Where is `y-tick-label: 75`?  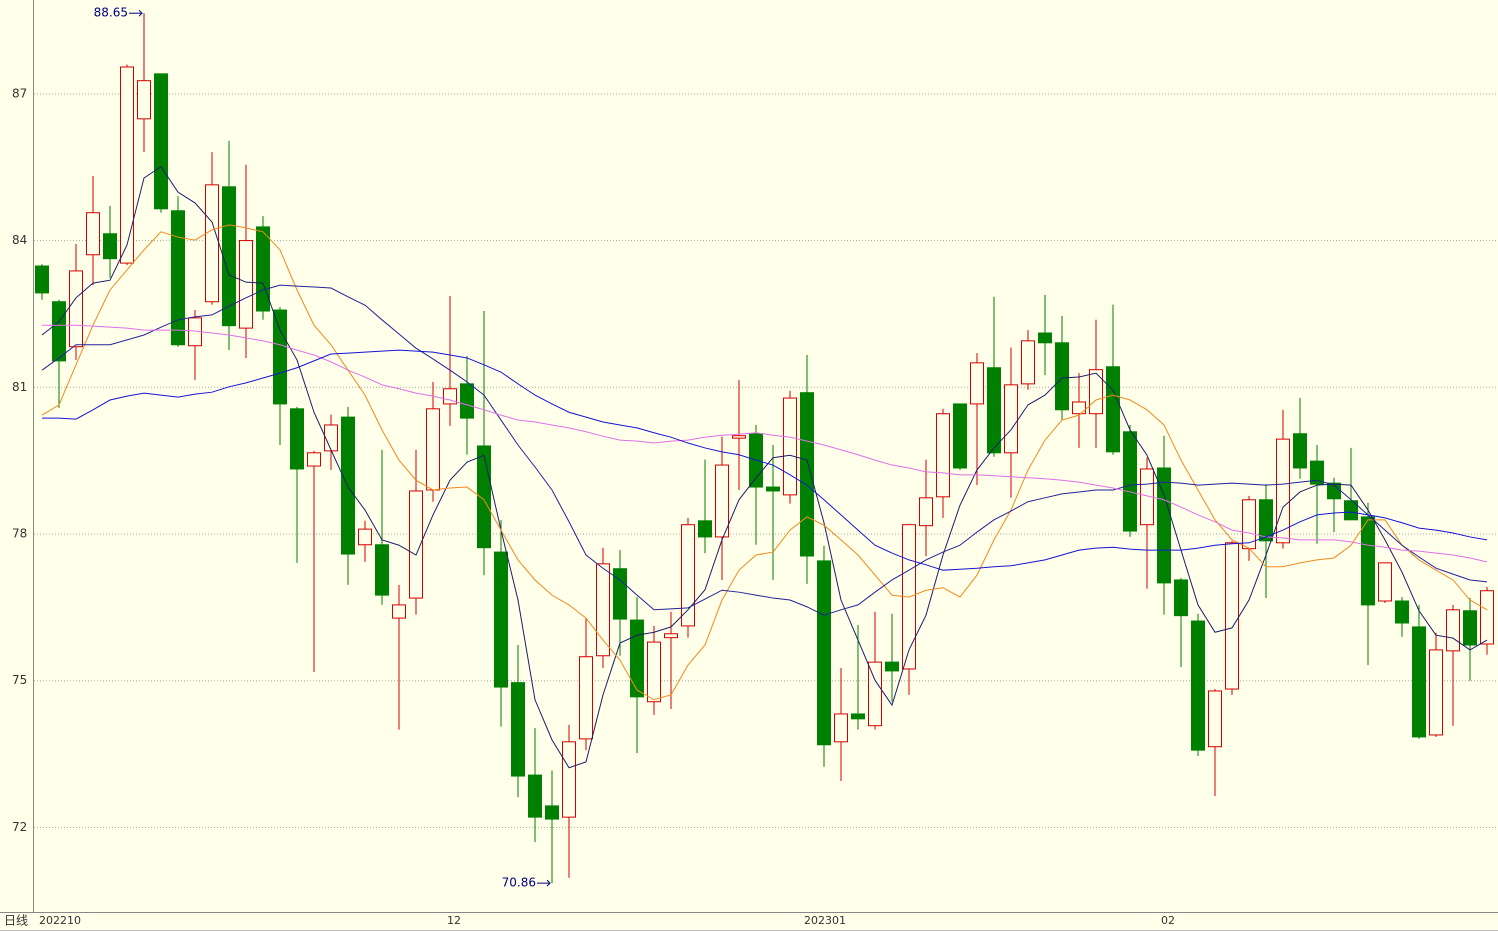
y-tick-label: 75 is located at coordinates (19, 680).